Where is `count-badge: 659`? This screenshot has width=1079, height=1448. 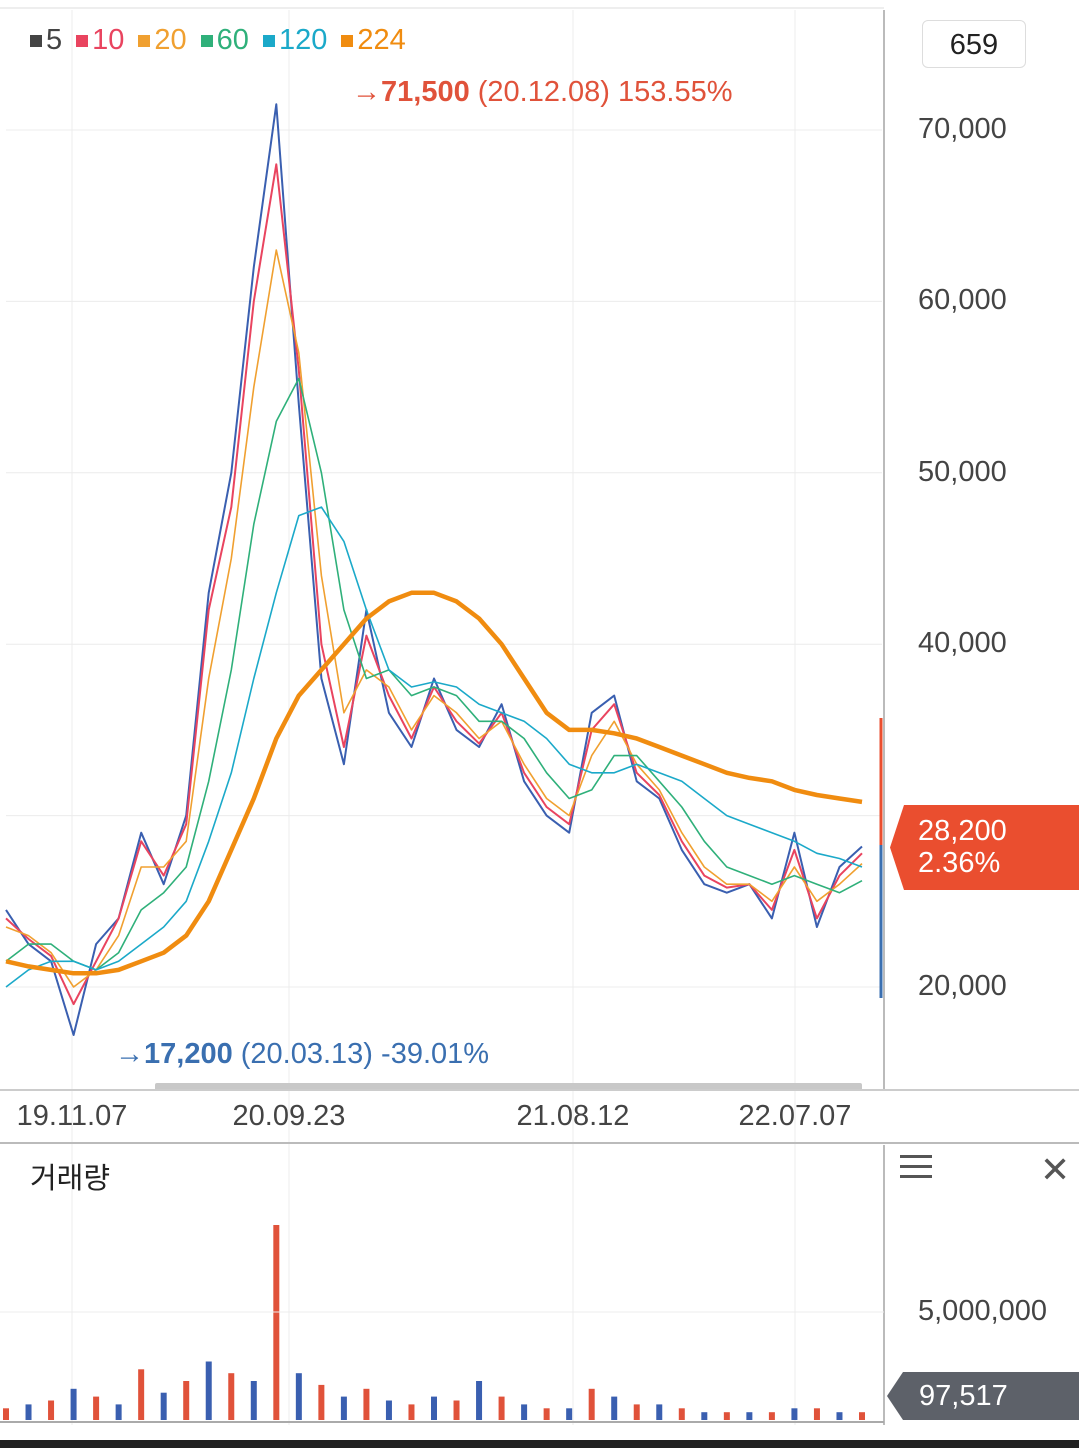
count-badge: 659 is located at coordinates (974, 44).